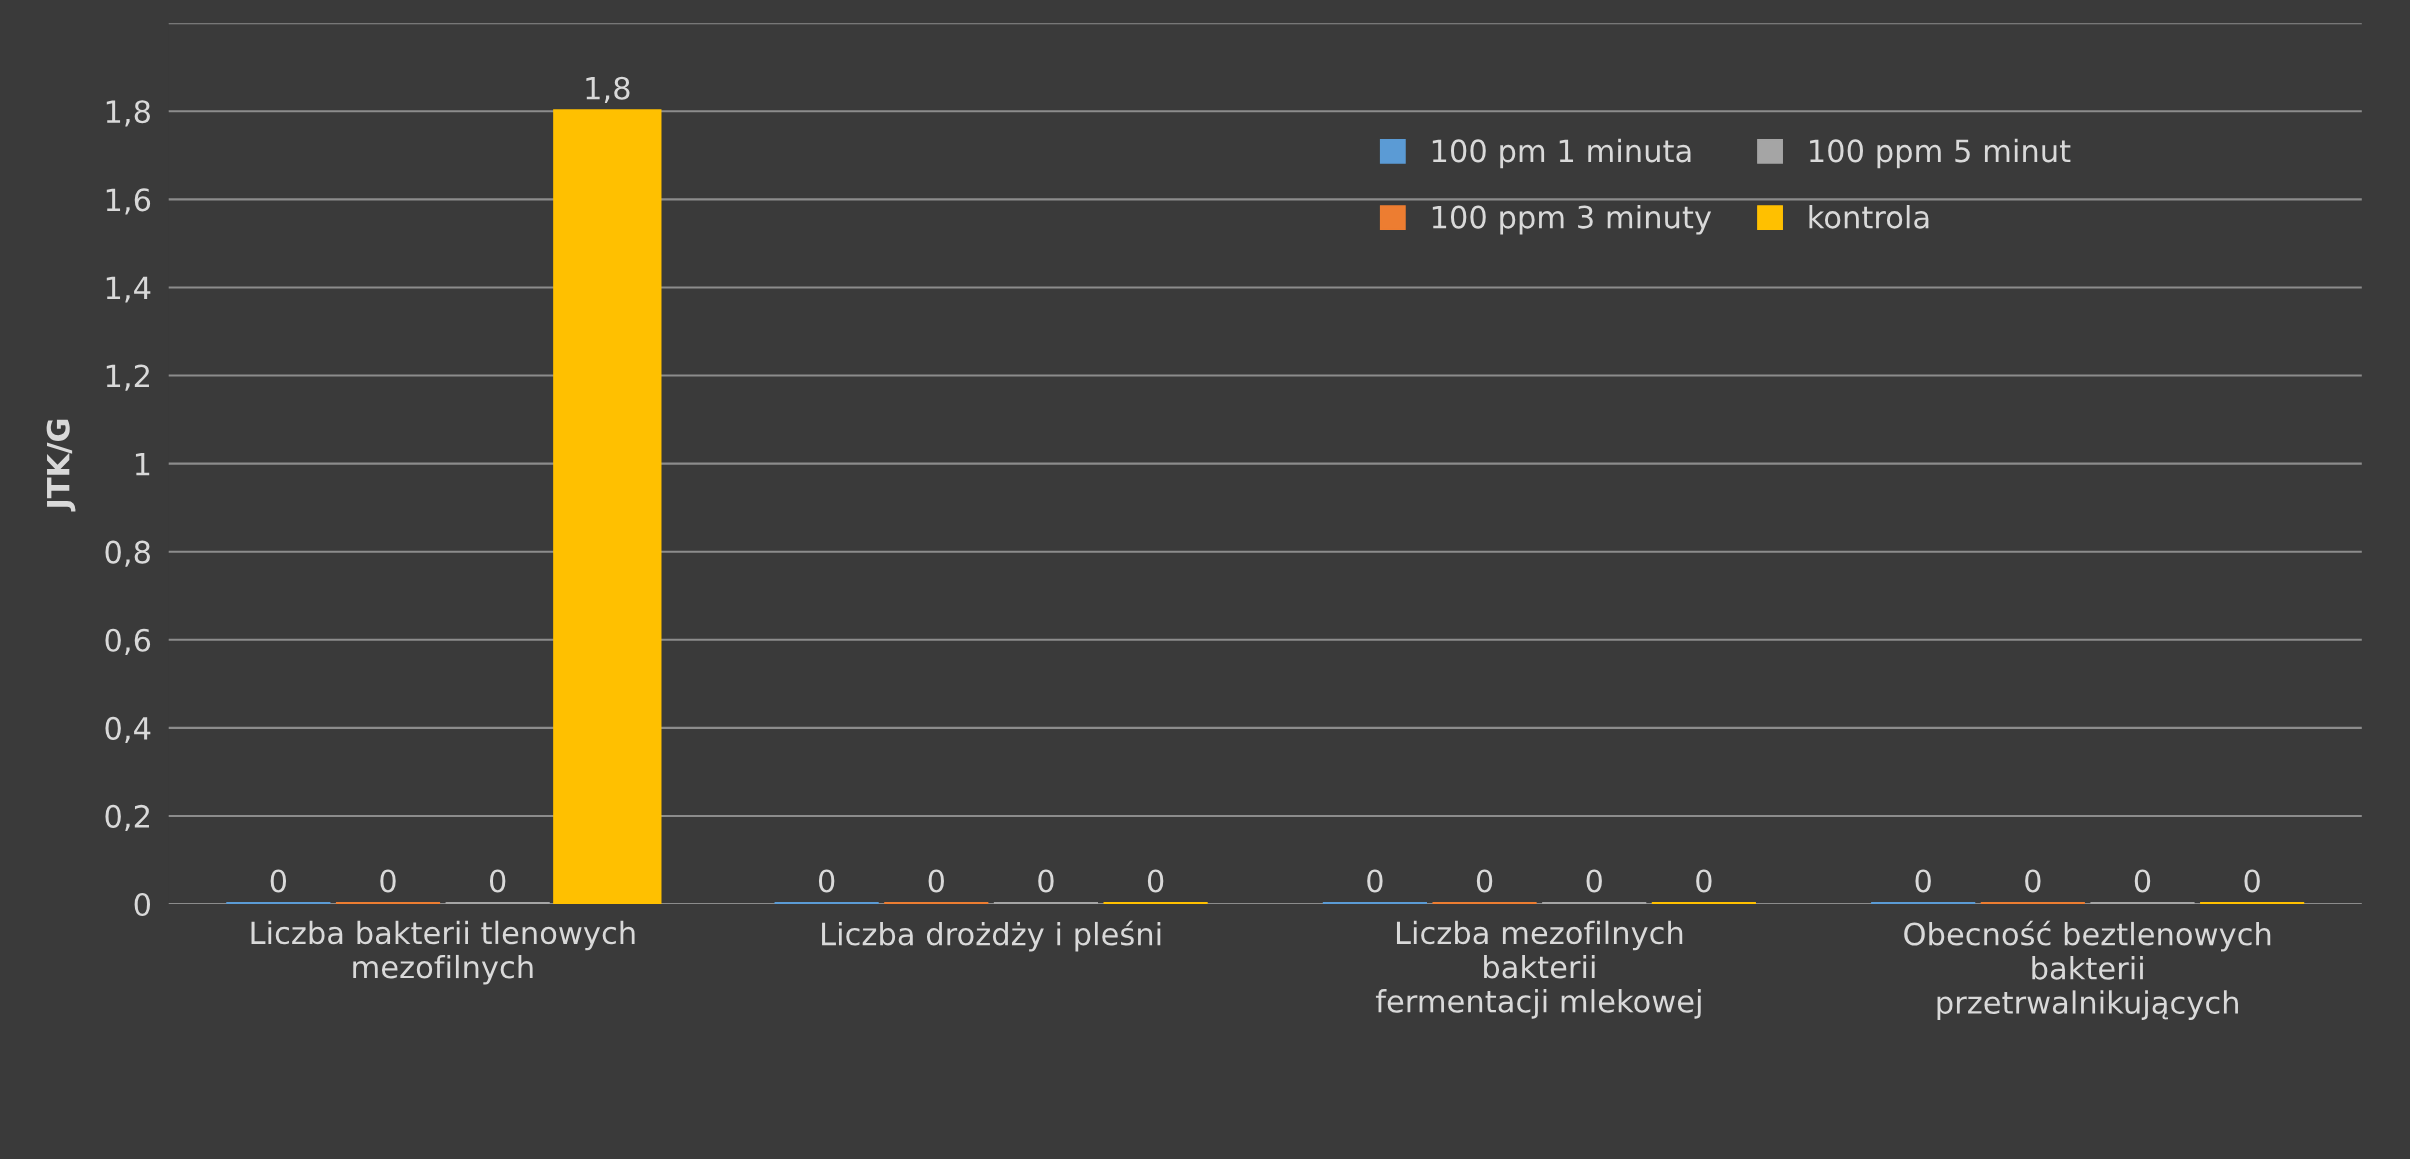 The width and height of the screenshot is (2410, 1159). What do you see at coordinates (128, 730) in the screenshot?
I see `y-tick-label: 0,4` at bounding box center [128, 730].